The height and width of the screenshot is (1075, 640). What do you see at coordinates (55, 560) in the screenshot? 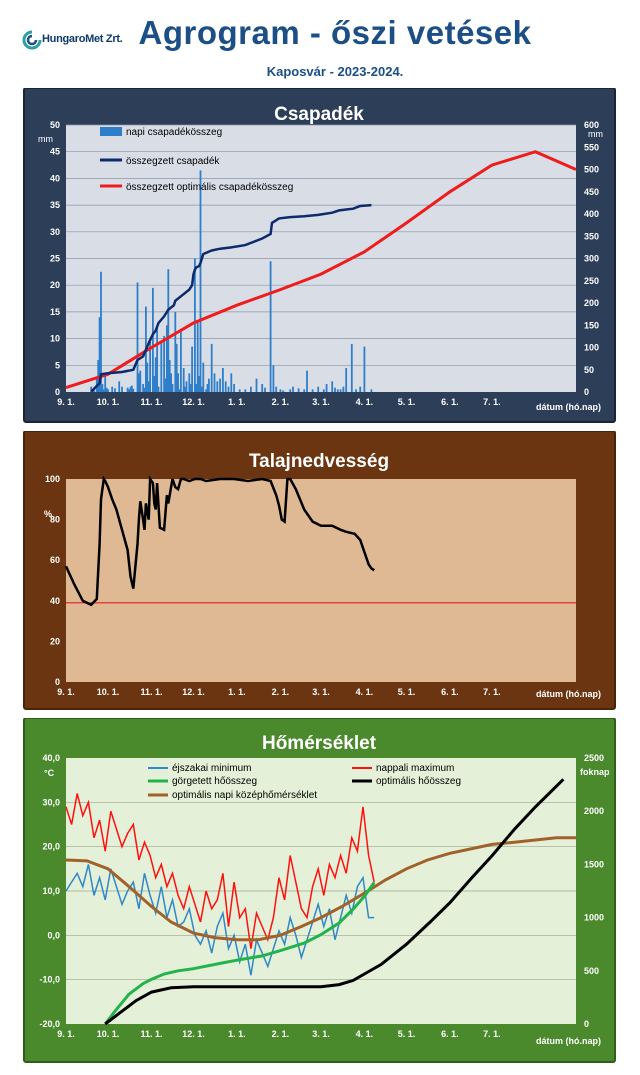
I see `soil-moisture-tick-label: 60` at bounding box center [55, 560].